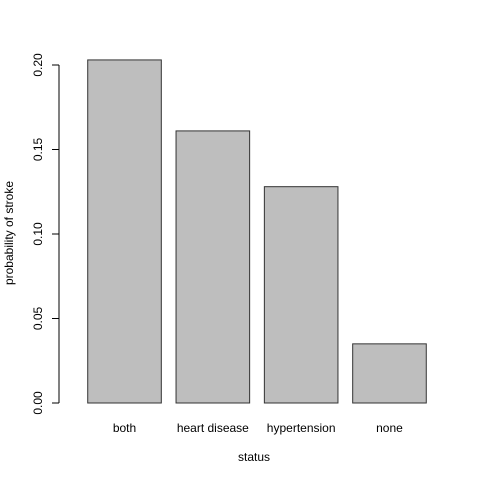  I want to click on y-tick-label: 0.15, so click(38, 149).